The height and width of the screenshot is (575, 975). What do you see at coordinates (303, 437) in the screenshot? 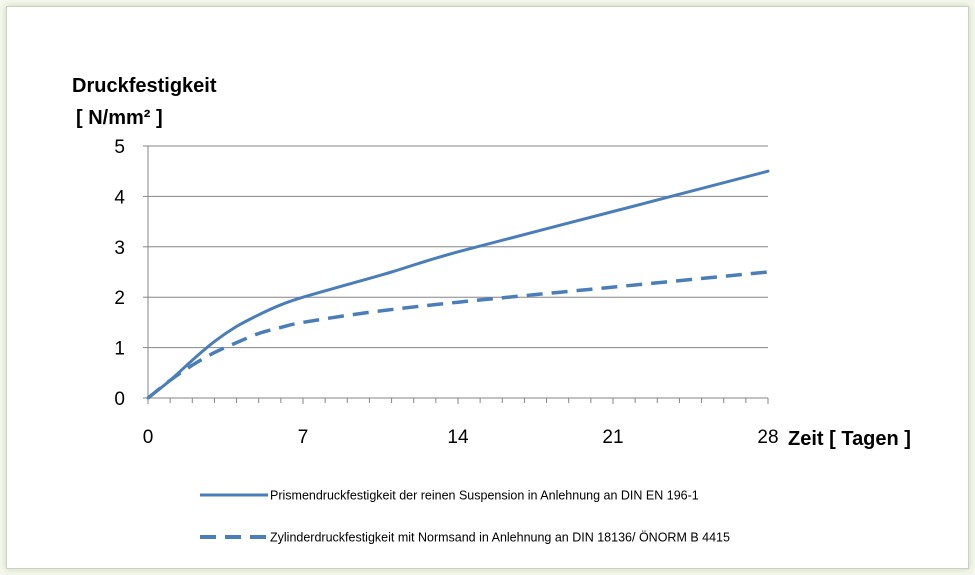
I see `x-tick-label-7: 7` at bounding box center [303, 437].